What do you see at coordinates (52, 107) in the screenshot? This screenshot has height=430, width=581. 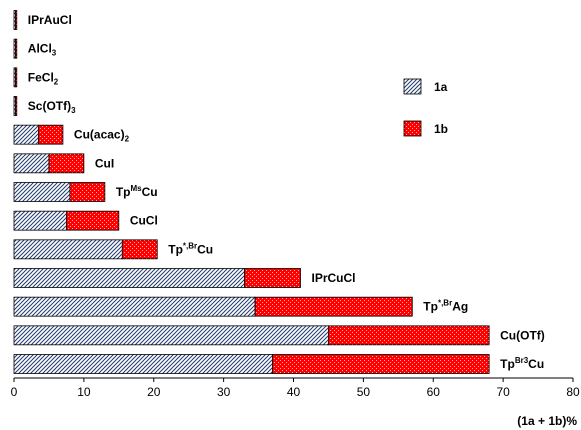 I see `category-label-3: Sc(OTf)3` at bounding box center [52, 107].